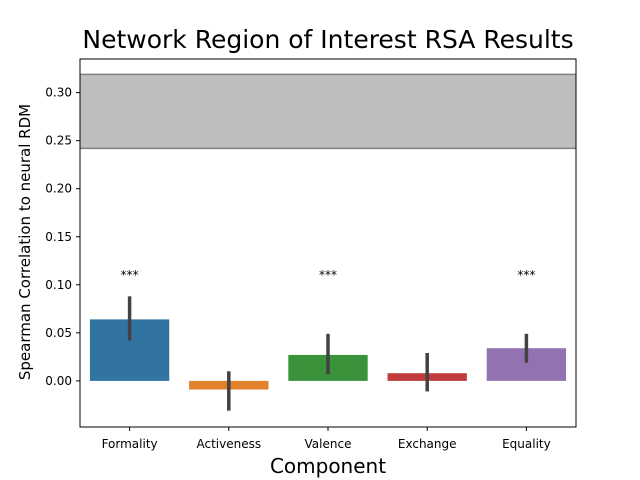 The width and height of the screenshot is (640, 480). I want to click on y-tick-label: 0.30, so click(58, 93).